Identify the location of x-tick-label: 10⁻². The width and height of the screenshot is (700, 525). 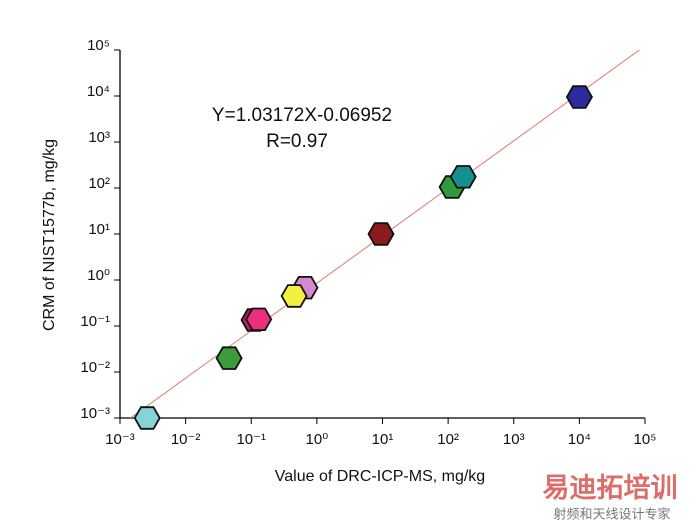
(186, 439).